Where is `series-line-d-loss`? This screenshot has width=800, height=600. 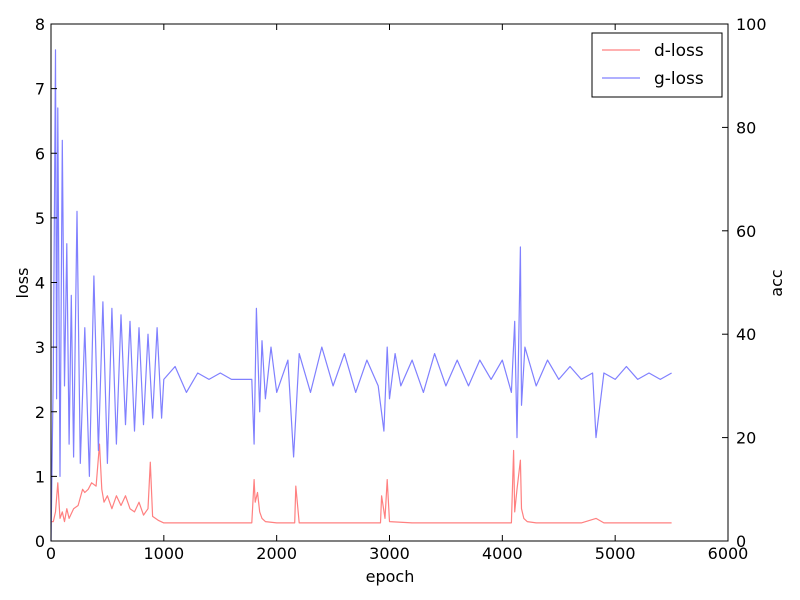 series-line-d-loss is located at coordinates (361, 483).